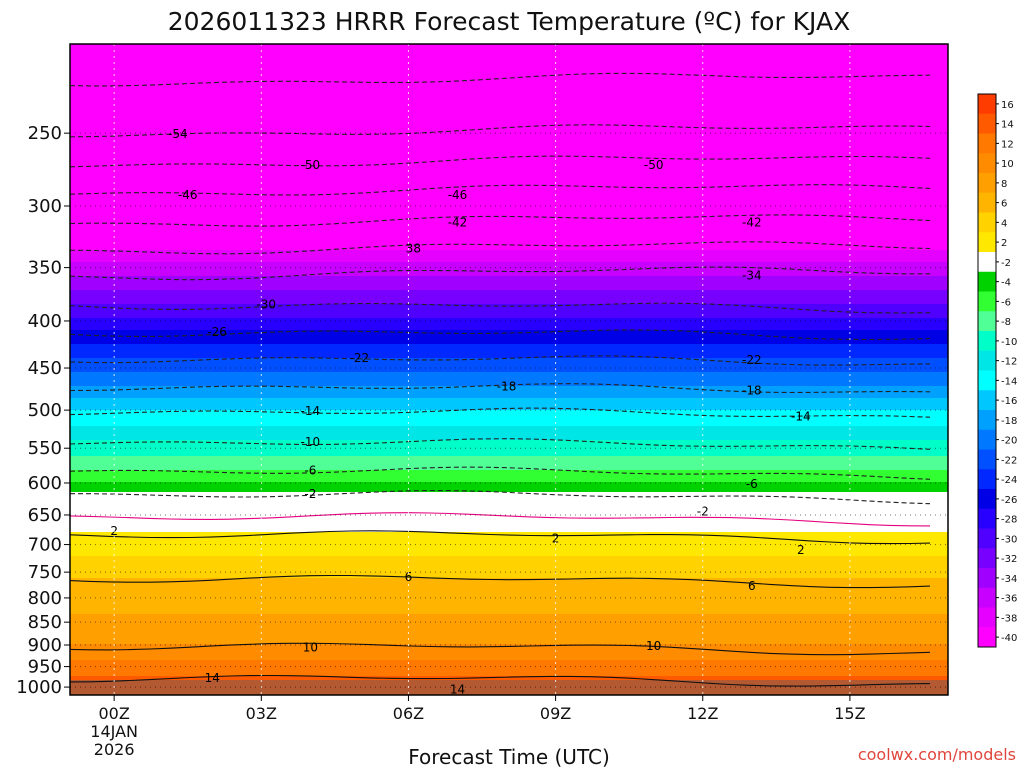  I want to click on y-tick-label: 550, so click(45, 448).